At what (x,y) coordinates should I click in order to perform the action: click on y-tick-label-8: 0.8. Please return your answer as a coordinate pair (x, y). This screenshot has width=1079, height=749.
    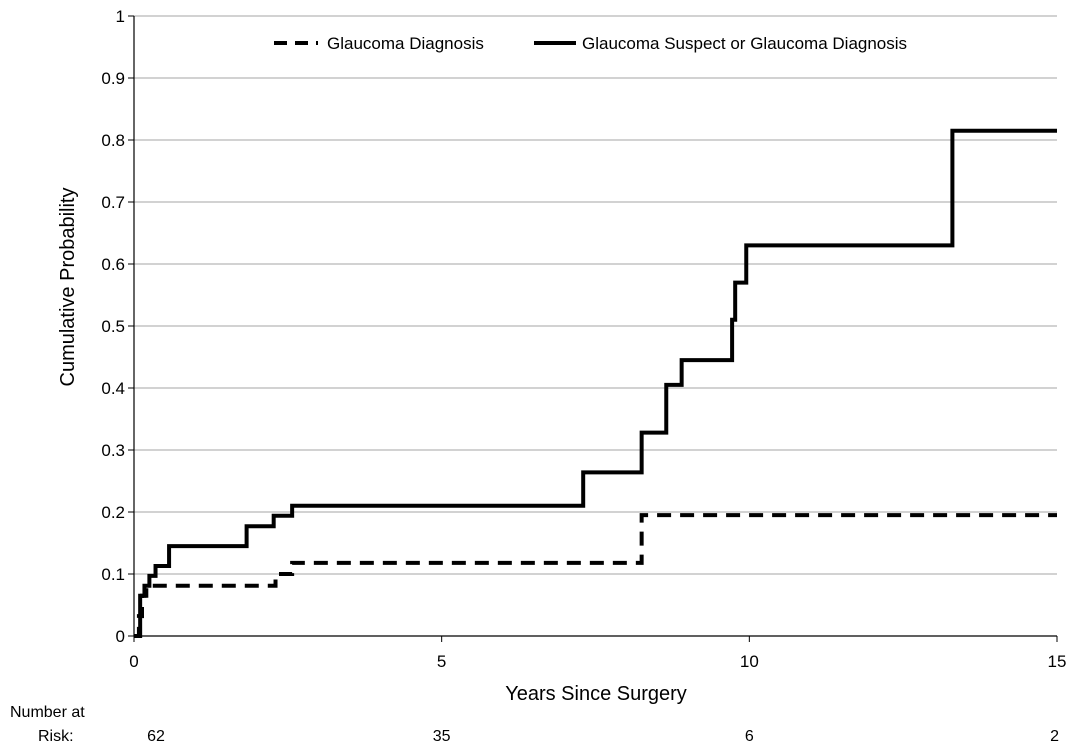
    Looking at the image, I should click on (113, 140).